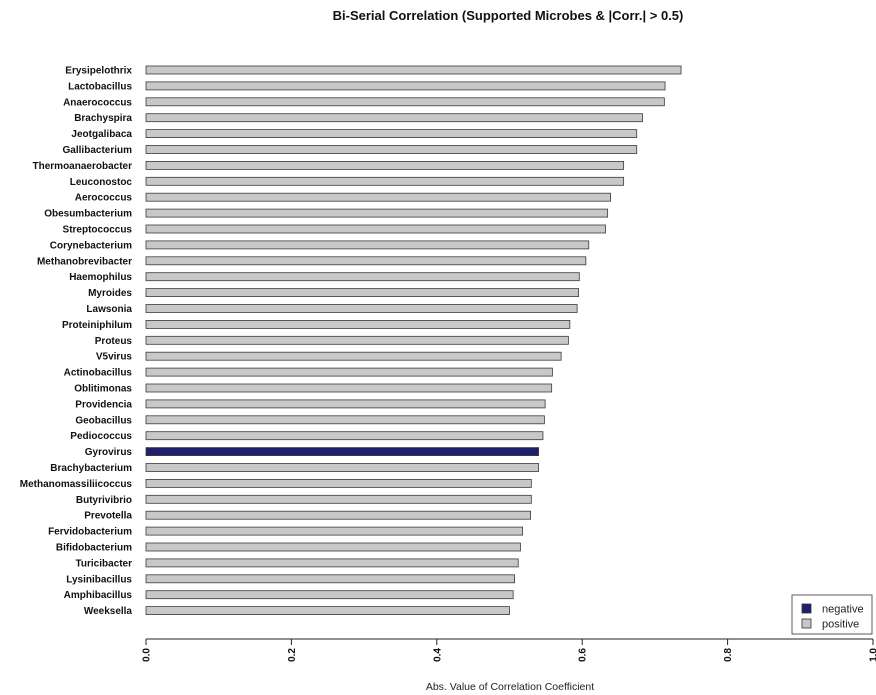 This screenshot has height=695, width=876. What do you see at coordinates (76, 484) in the screenshot?
I see `category-label: Methanomassiliicoccus` at bounding box center [76, 484].